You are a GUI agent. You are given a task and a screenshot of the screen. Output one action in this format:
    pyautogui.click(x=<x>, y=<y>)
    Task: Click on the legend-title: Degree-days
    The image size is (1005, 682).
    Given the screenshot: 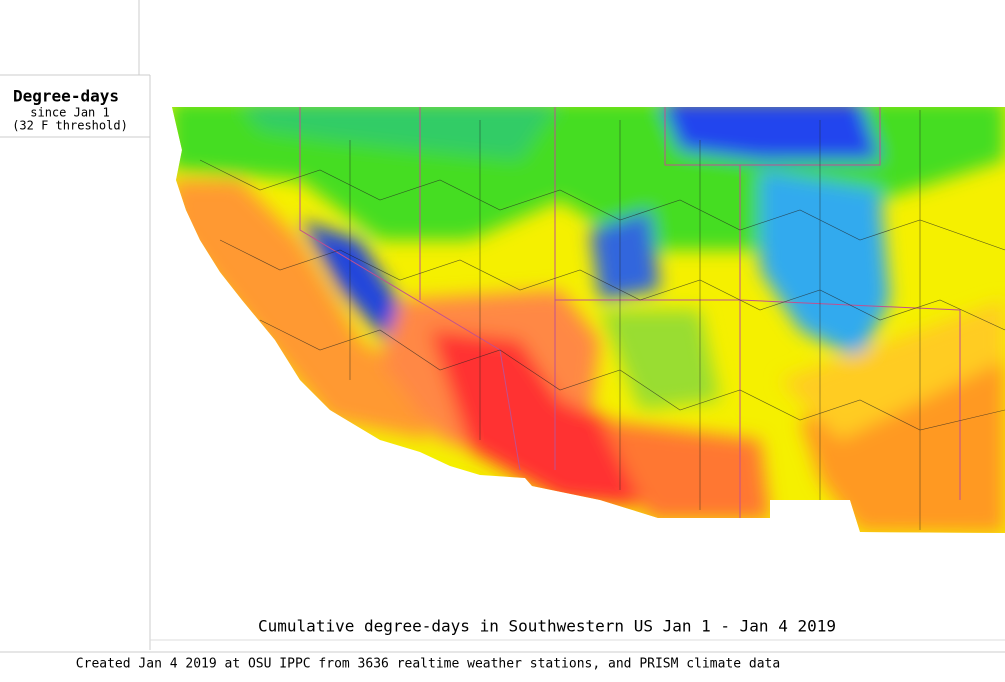 What is the action you would take?
    pyautogui.click(x=66, y=96)
    